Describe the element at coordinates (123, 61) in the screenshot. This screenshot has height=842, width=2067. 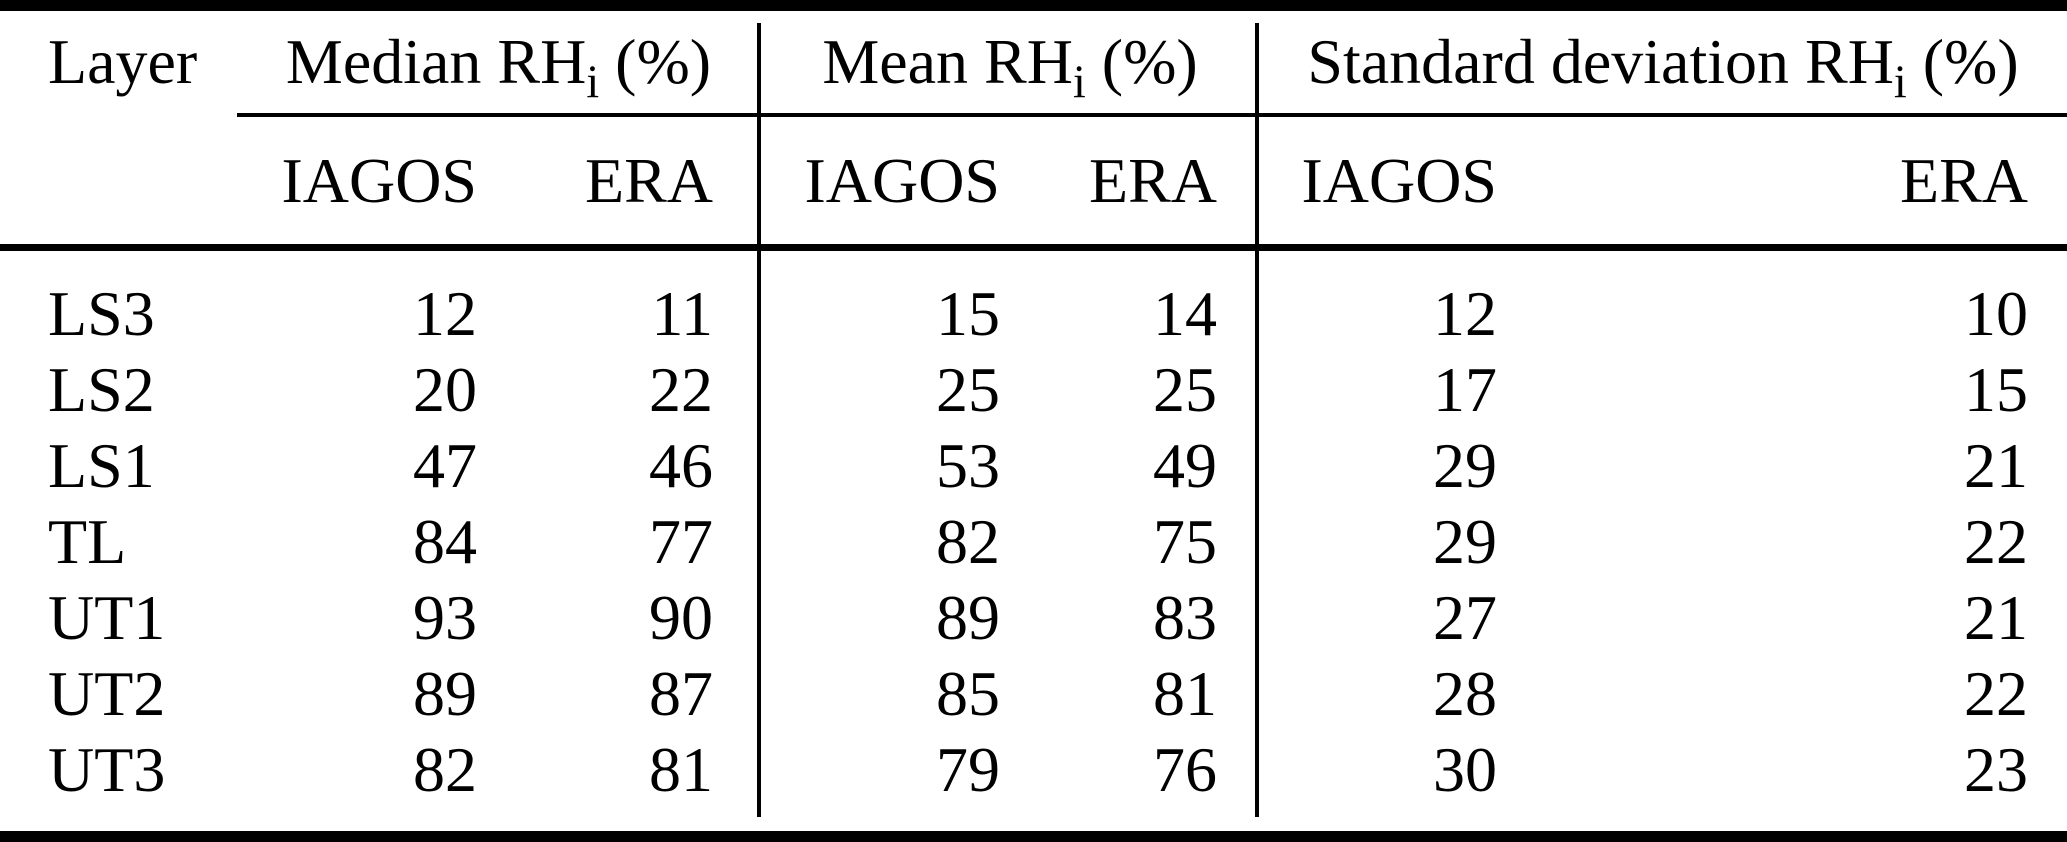
I see `layer-column-header: Layer` at that location.